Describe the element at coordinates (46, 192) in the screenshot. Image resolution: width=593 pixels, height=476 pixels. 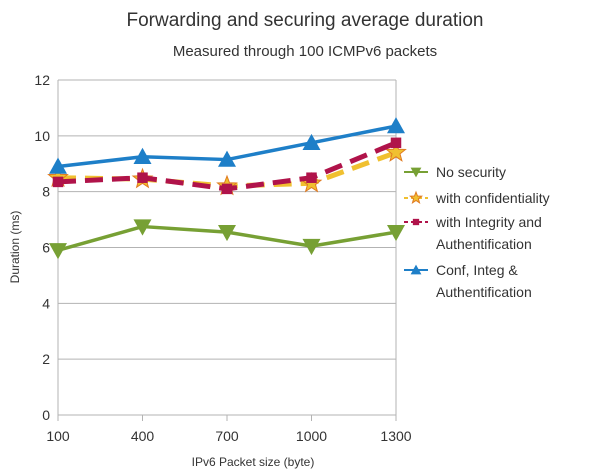
I see `y-tick-label: 8` at that location.